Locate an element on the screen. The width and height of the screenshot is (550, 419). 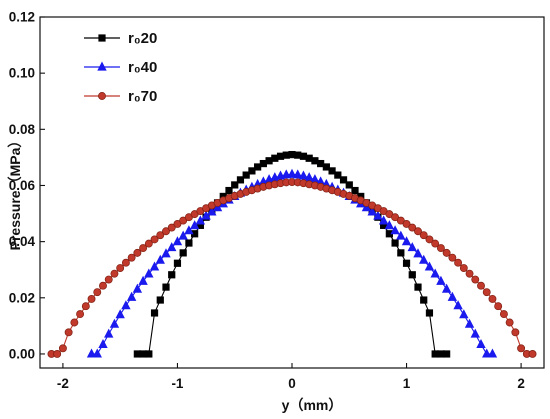
y-tick-label: 0.10 is located at coordinates (22, 73).